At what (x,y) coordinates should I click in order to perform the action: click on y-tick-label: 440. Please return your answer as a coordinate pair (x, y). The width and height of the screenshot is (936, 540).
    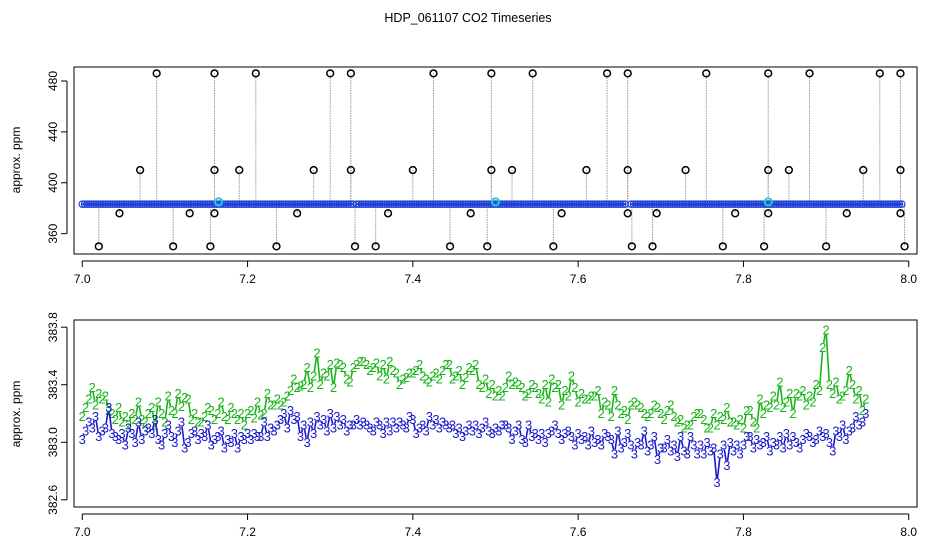
    Looking at the image, I should click on (53, 132).